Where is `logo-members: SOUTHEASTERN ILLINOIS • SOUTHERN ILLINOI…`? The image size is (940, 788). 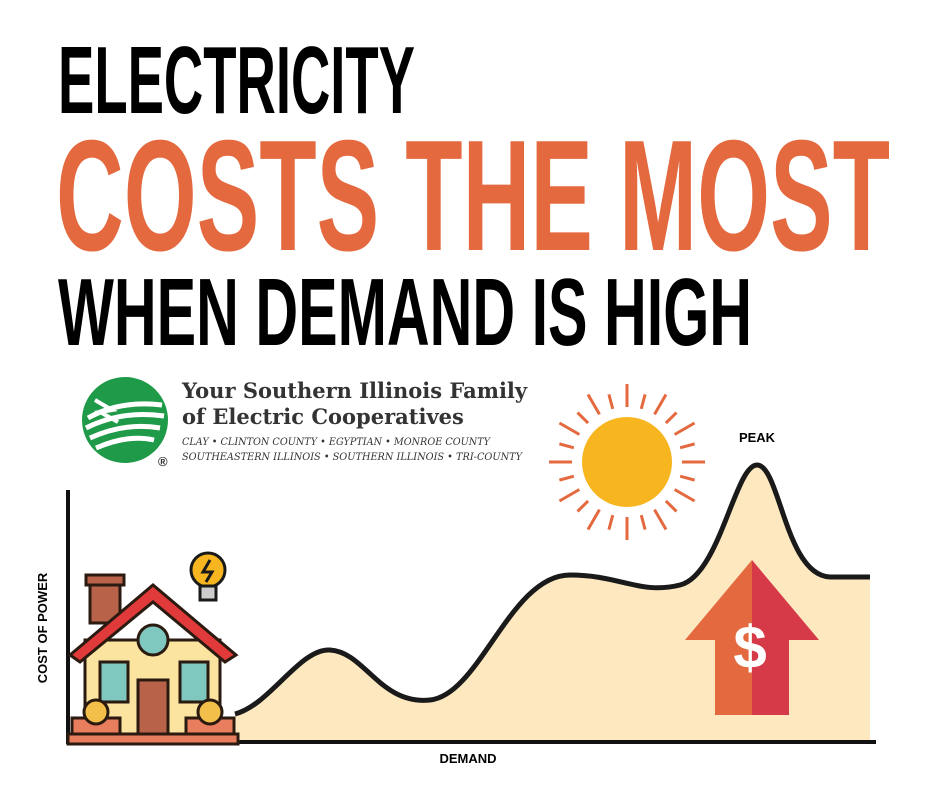
logo-members: SOUTHEASTERN ILLINOIS • SOUTHERN ILLINOI… is located at coordinates (352, 457).